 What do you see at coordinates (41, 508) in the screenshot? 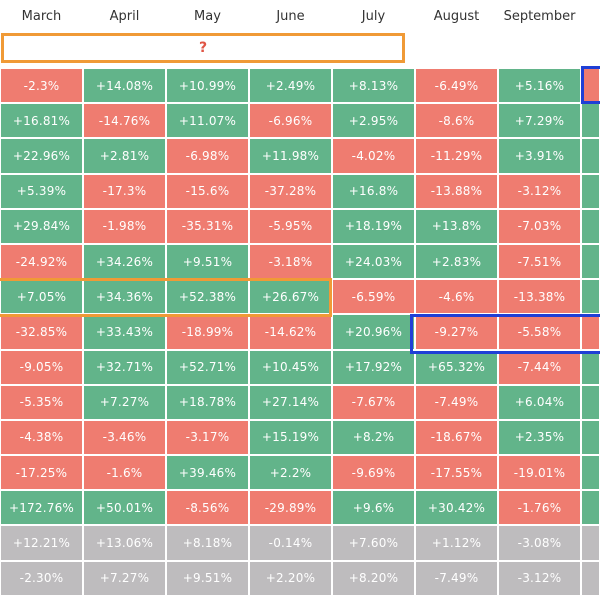
I see `cell-row-13-march: +172.76%` at bounding box center [41, 508].